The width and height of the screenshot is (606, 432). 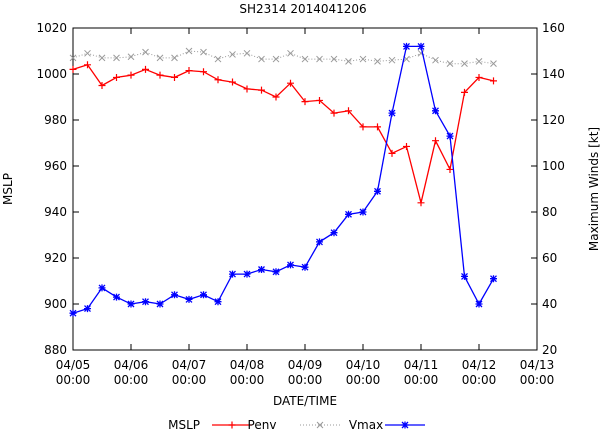 I want to click on x-tick-label-date: 04/06, so click(x=131, y=365).